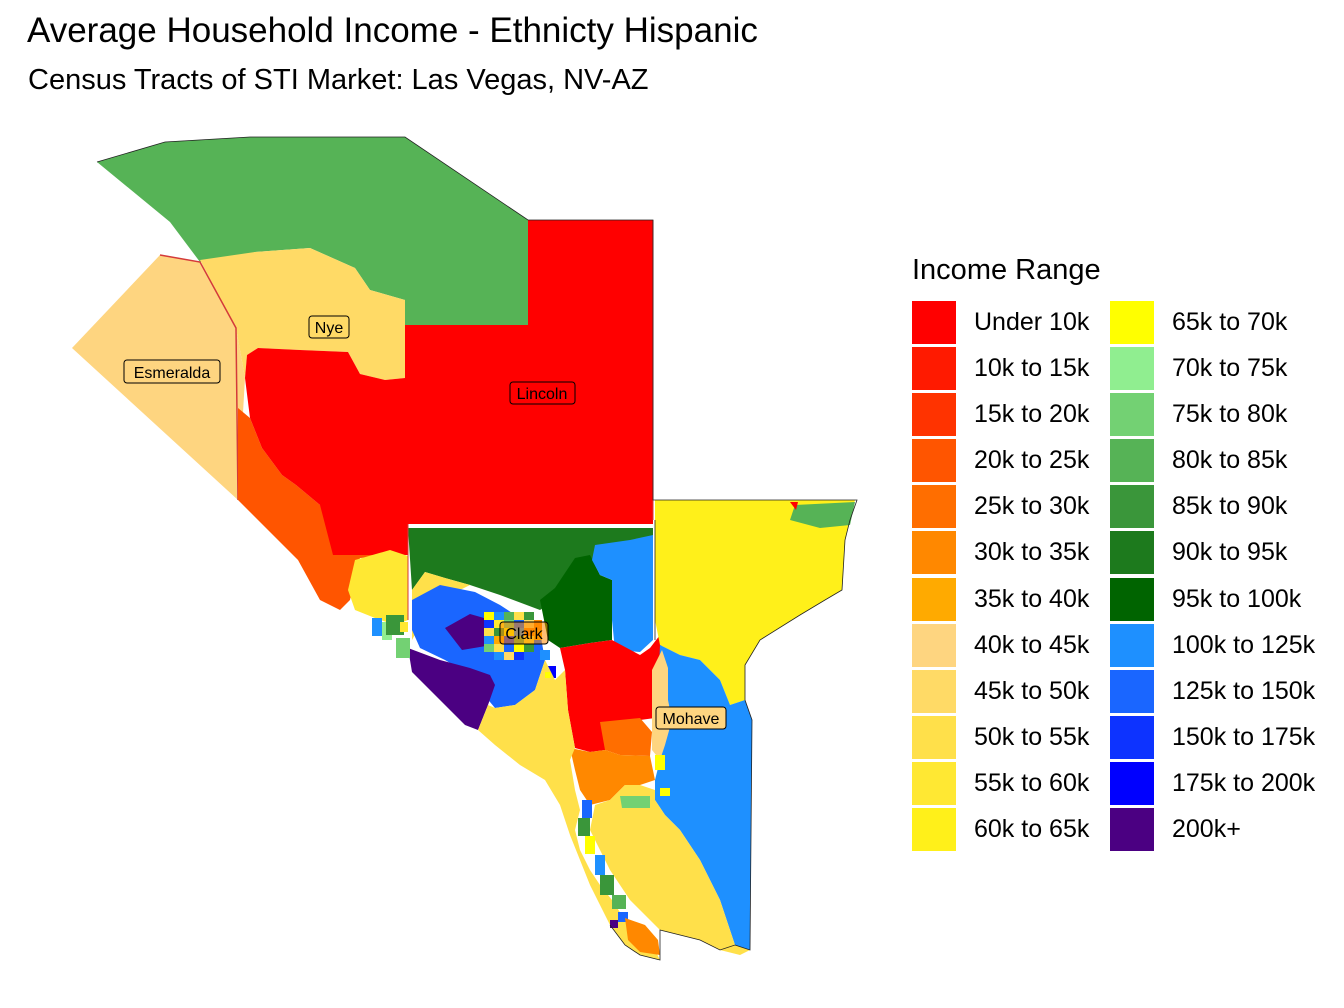 The image size is (1344, 1008). Describe the element at coordinates (794, 506) in the screenshot. I see `mohave-north-red` at that location.